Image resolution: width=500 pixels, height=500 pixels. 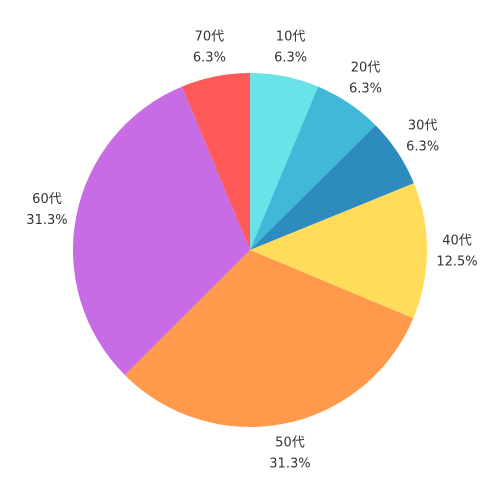 What do you see at coordinates (366, 68) in the screenshot?
I see `slice-category-label: 20代` at bounding box center [366, 68].